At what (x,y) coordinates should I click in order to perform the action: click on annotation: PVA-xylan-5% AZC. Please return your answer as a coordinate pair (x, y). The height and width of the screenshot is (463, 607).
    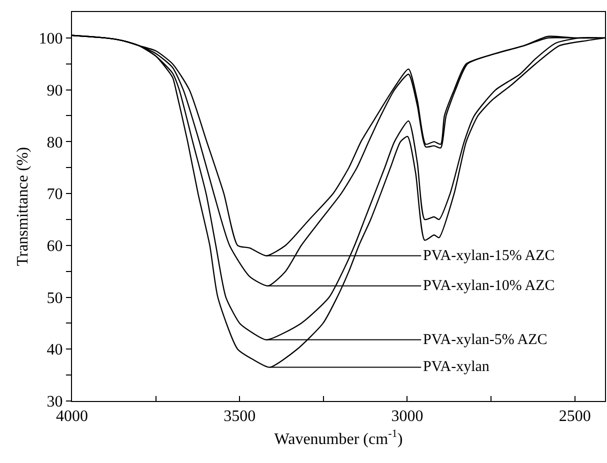
    Looking at the image, I should click on (485, 340).